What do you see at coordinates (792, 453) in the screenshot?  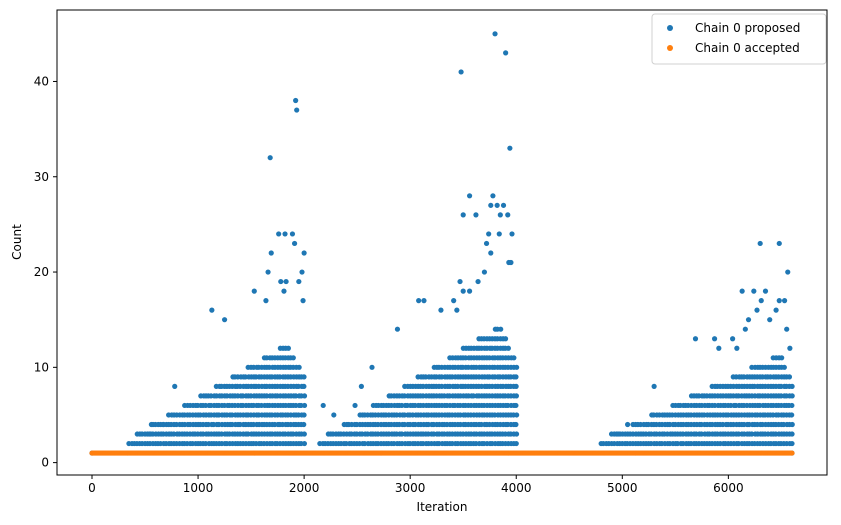 I see `accepted-point` at bounding box center [792, 453].